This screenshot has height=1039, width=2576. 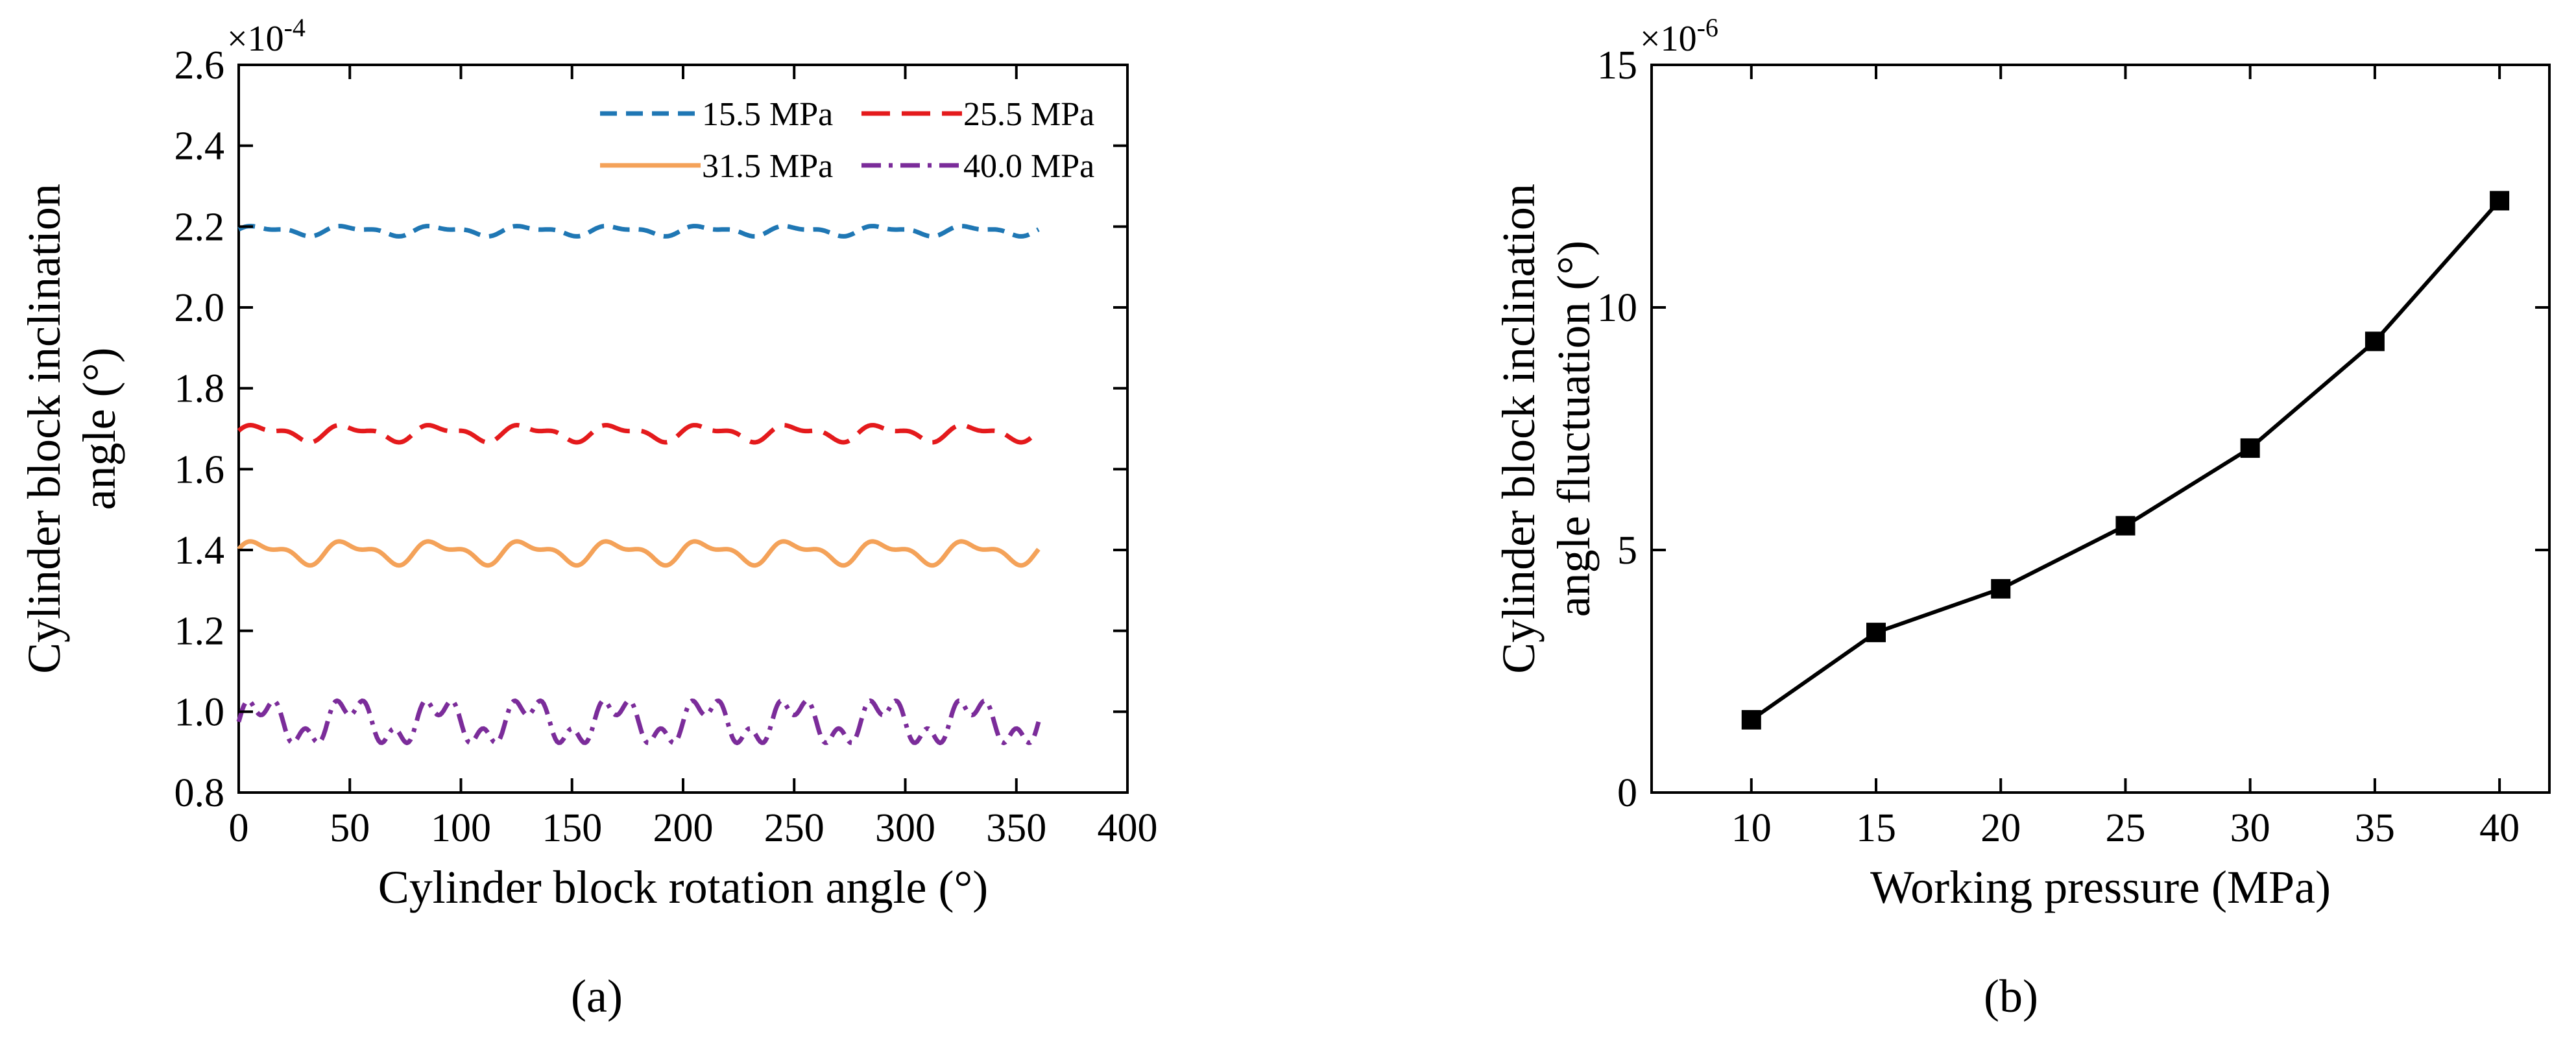 What do you see at coordinates (683, 887) in the screenshot?
I see `chart-a-x-axis-label: Cylinder block rotation angle (°)` at bounding box center [683, 887].